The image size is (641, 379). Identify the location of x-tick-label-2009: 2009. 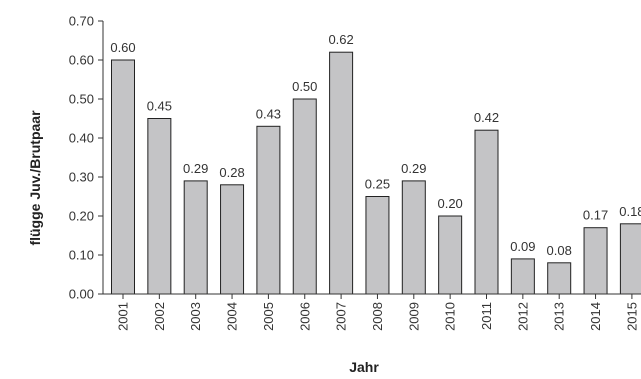
(413, 316).